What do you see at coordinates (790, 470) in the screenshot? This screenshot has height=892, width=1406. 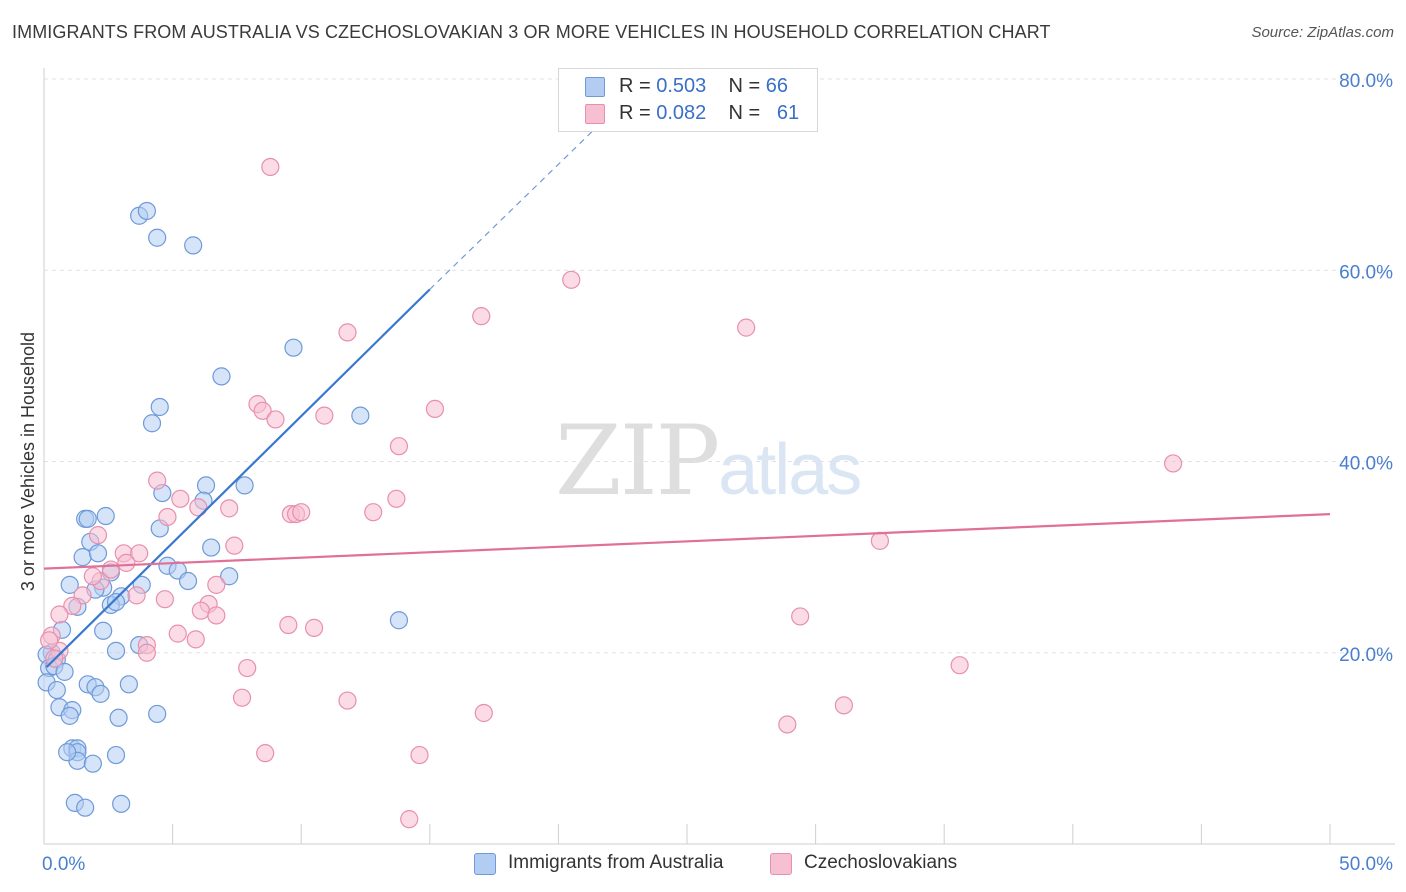 I see `watermark-atlas: atlas` at bounding box center [790, 470].